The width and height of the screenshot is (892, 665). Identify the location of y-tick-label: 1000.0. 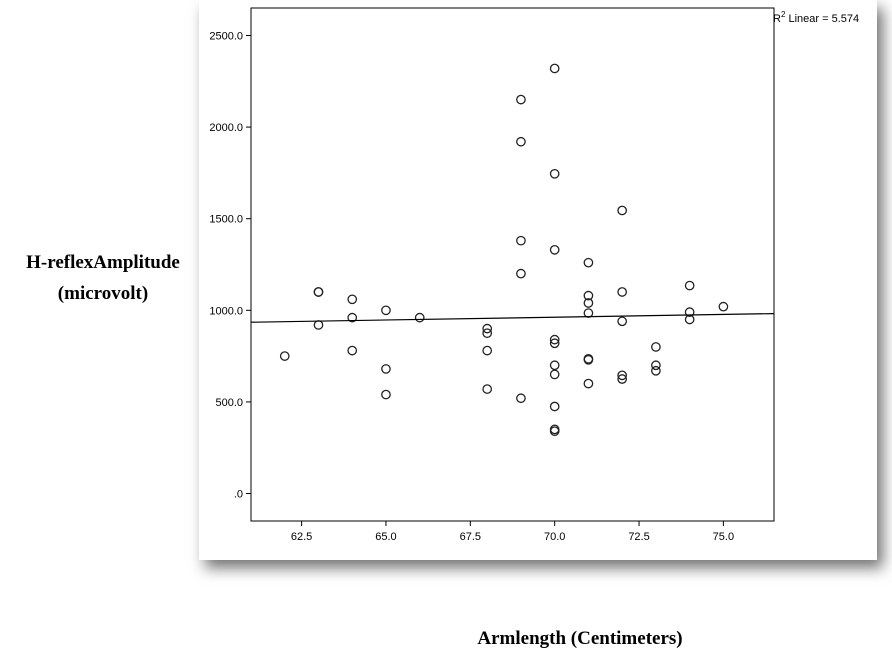
(226, 311).